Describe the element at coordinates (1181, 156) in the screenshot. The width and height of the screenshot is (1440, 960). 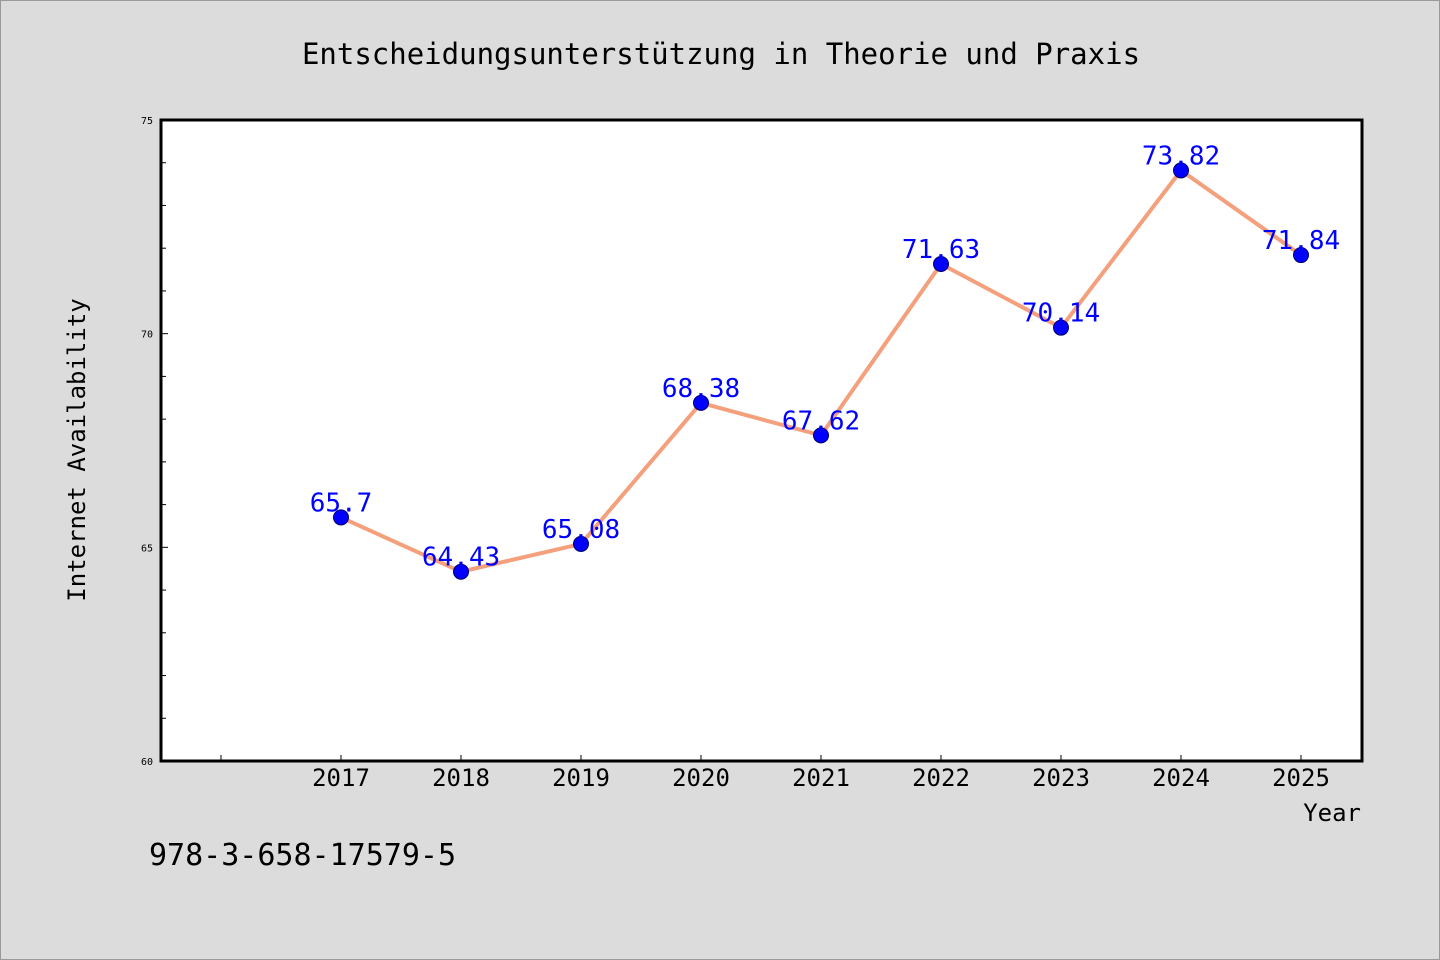
I see `data-label: 73.82` at that location.